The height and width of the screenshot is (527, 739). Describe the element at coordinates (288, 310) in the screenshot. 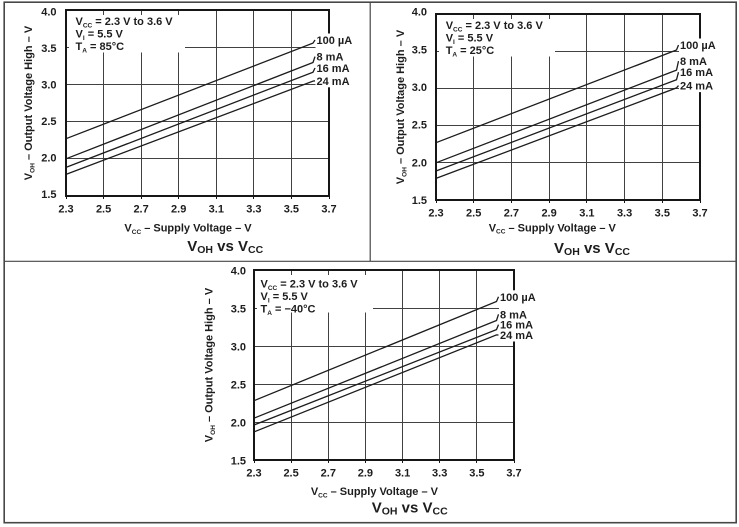

I see `svg-text: TA​ = −40°C` at that location.